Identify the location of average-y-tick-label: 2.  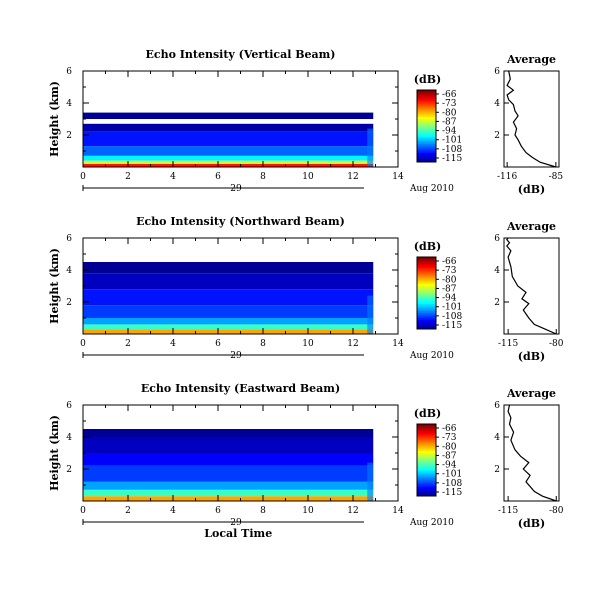
(497, 136).